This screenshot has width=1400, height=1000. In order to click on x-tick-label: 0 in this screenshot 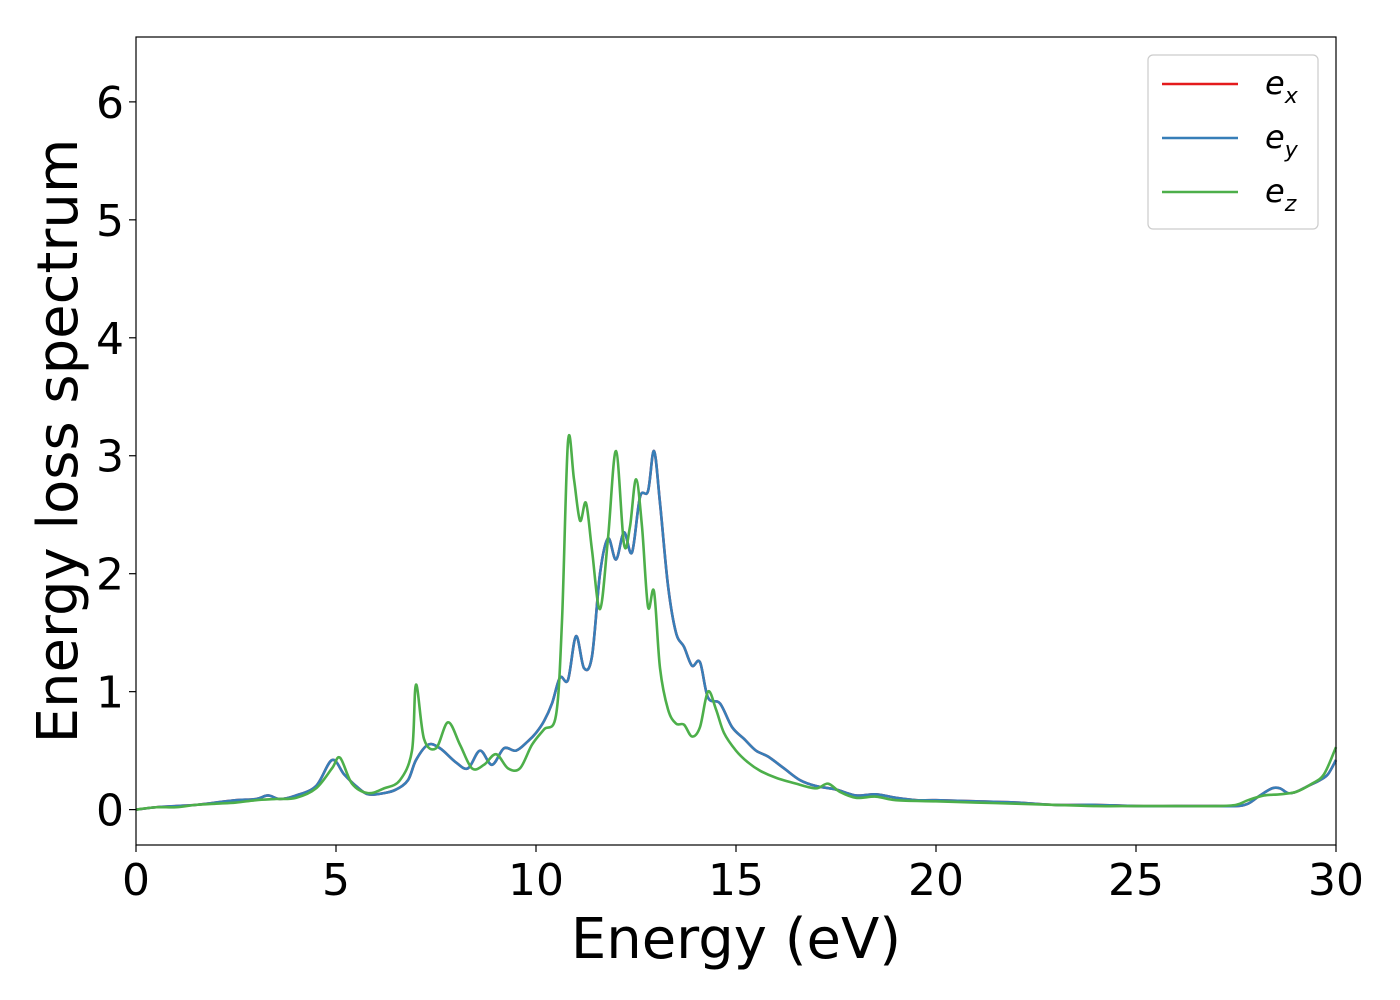, I will do `click(136, 880)`.